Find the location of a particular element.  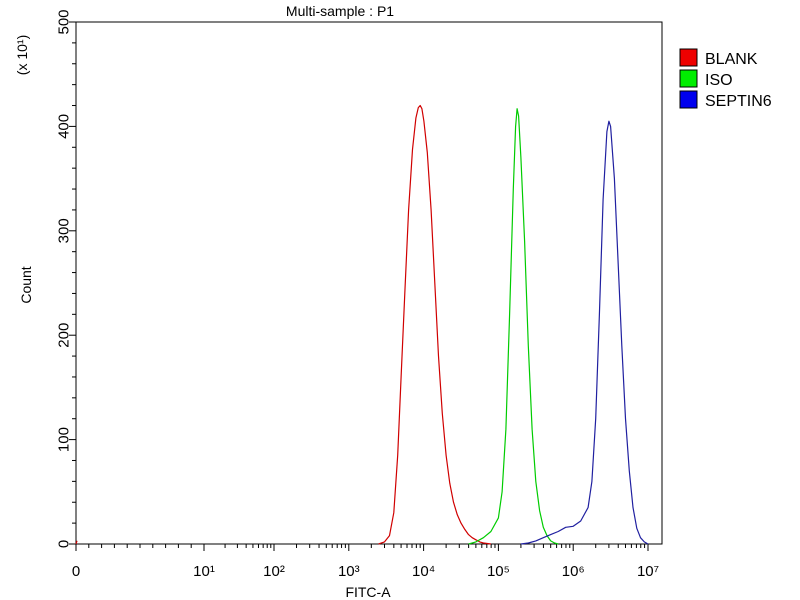

x-tick-label: 10⁷ is located at coordinates (648, 571).